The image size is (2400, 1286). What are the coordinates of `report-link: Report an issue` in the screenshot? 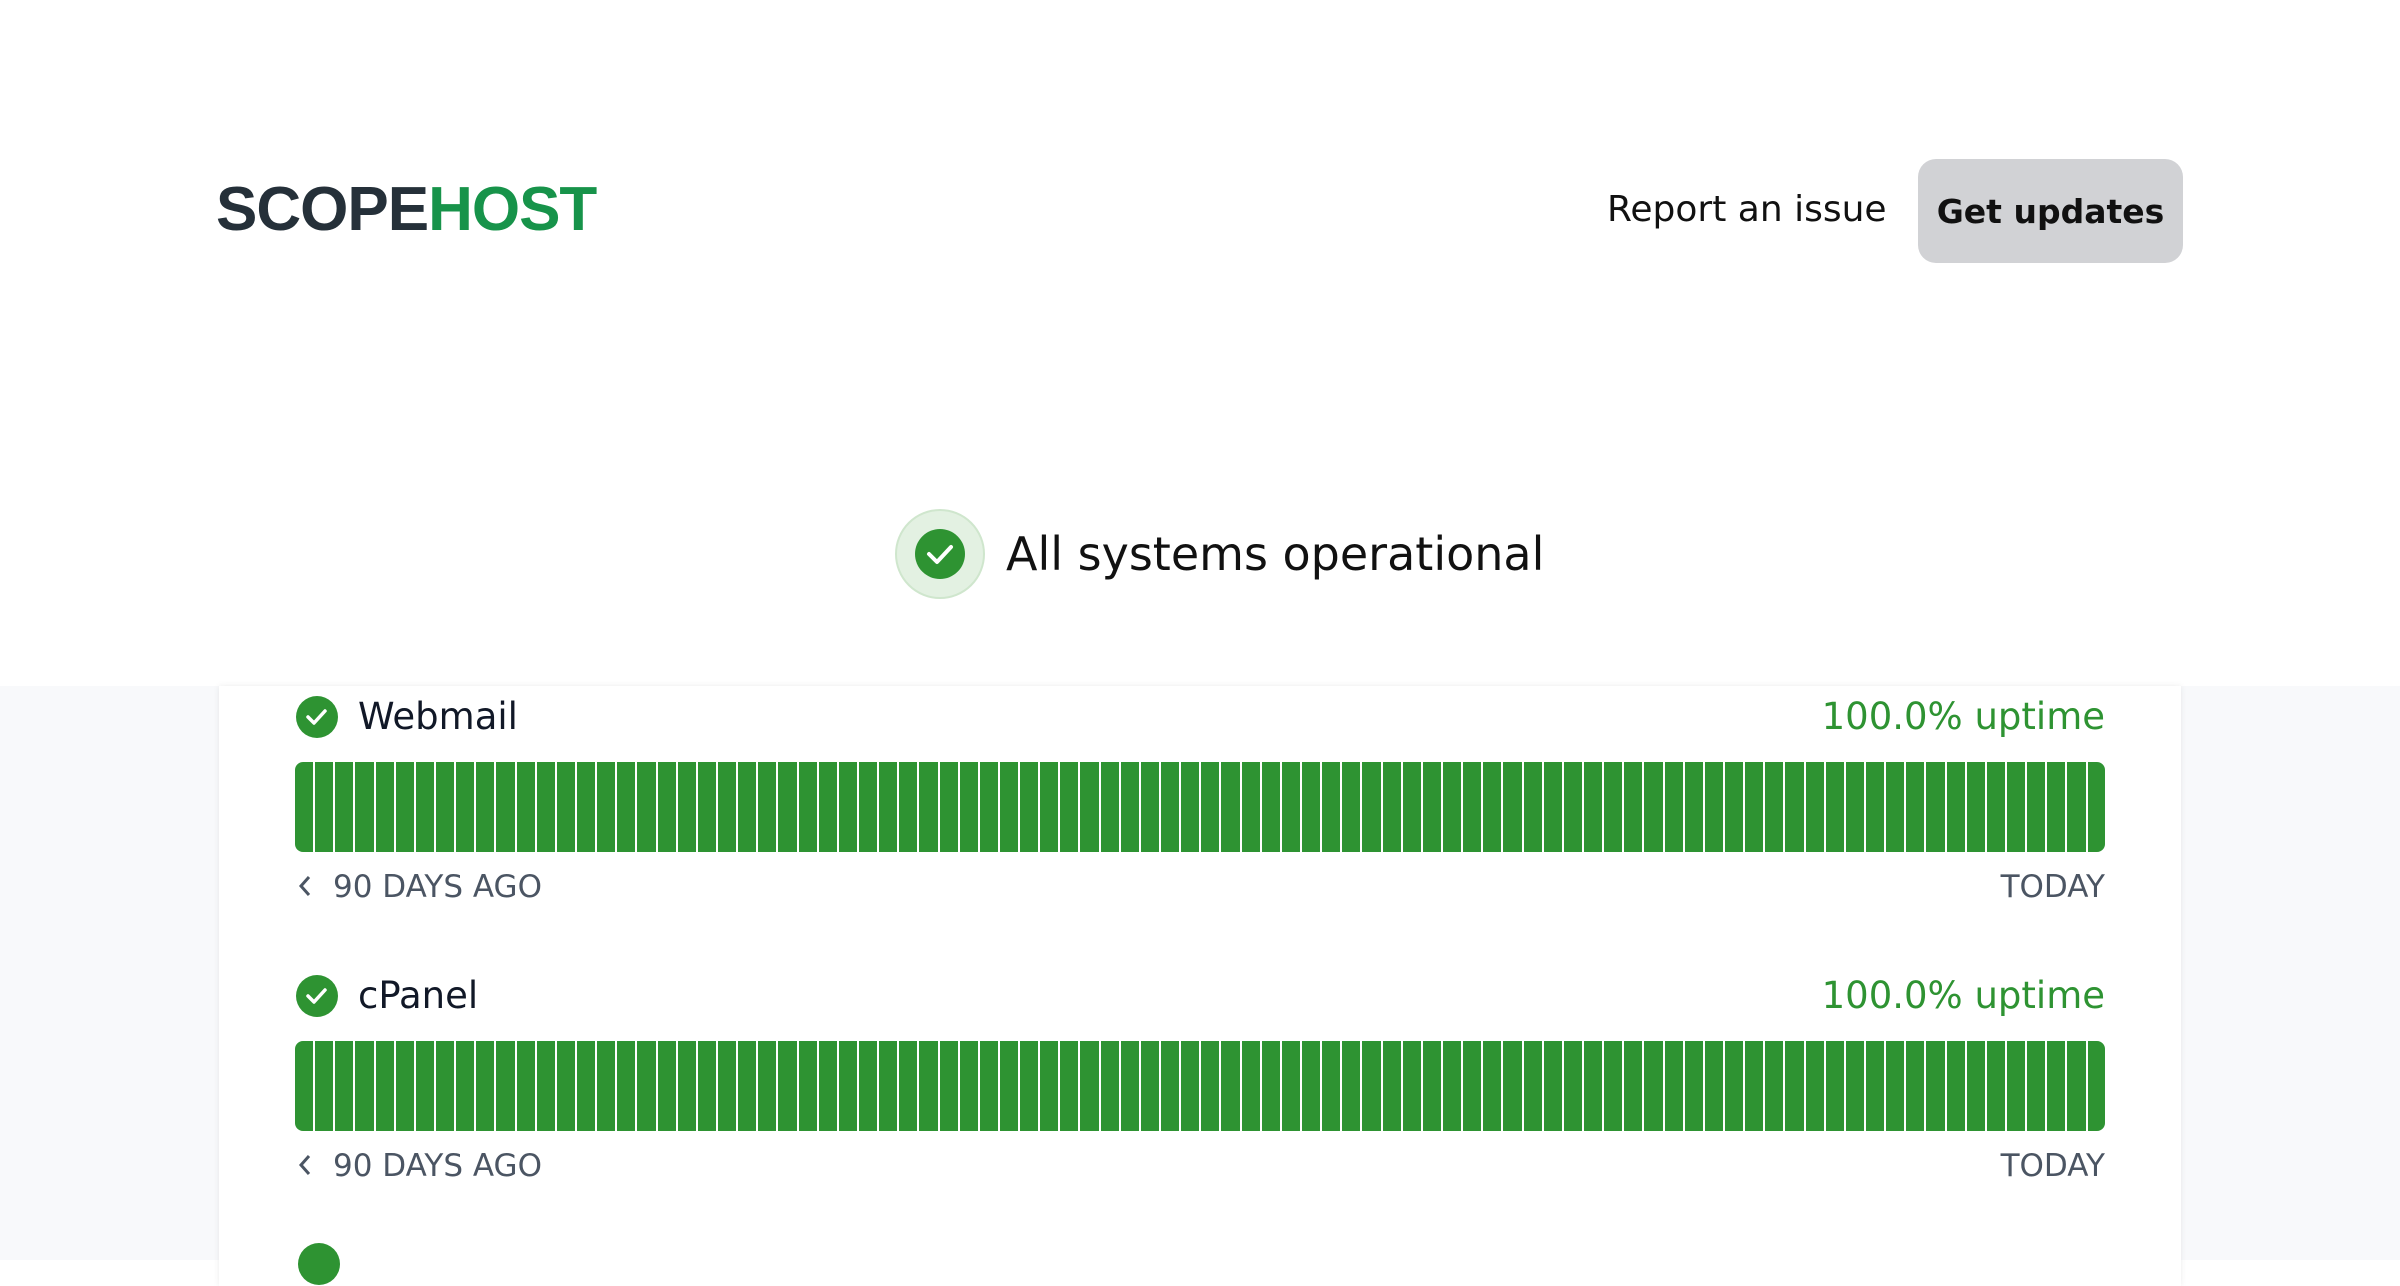 It's located at (1747, 209).